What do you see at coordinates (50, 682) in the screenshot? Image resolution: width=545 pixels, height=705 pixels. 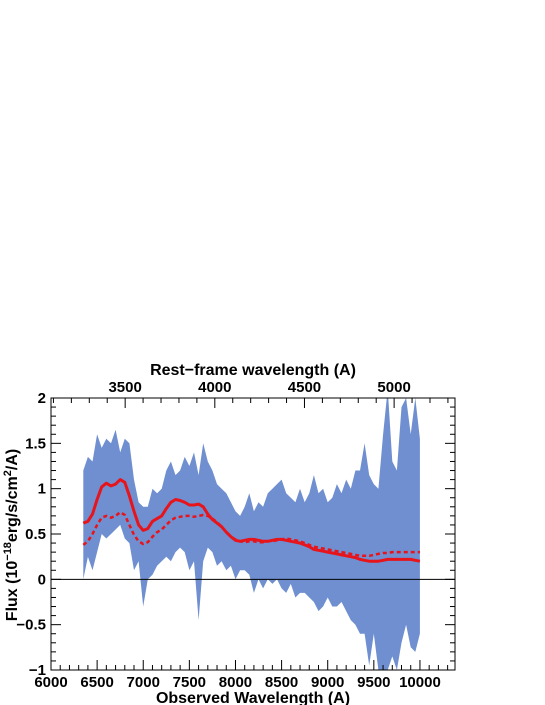 I see `x-tick-label: 6000` at bounding box center [50, 682].